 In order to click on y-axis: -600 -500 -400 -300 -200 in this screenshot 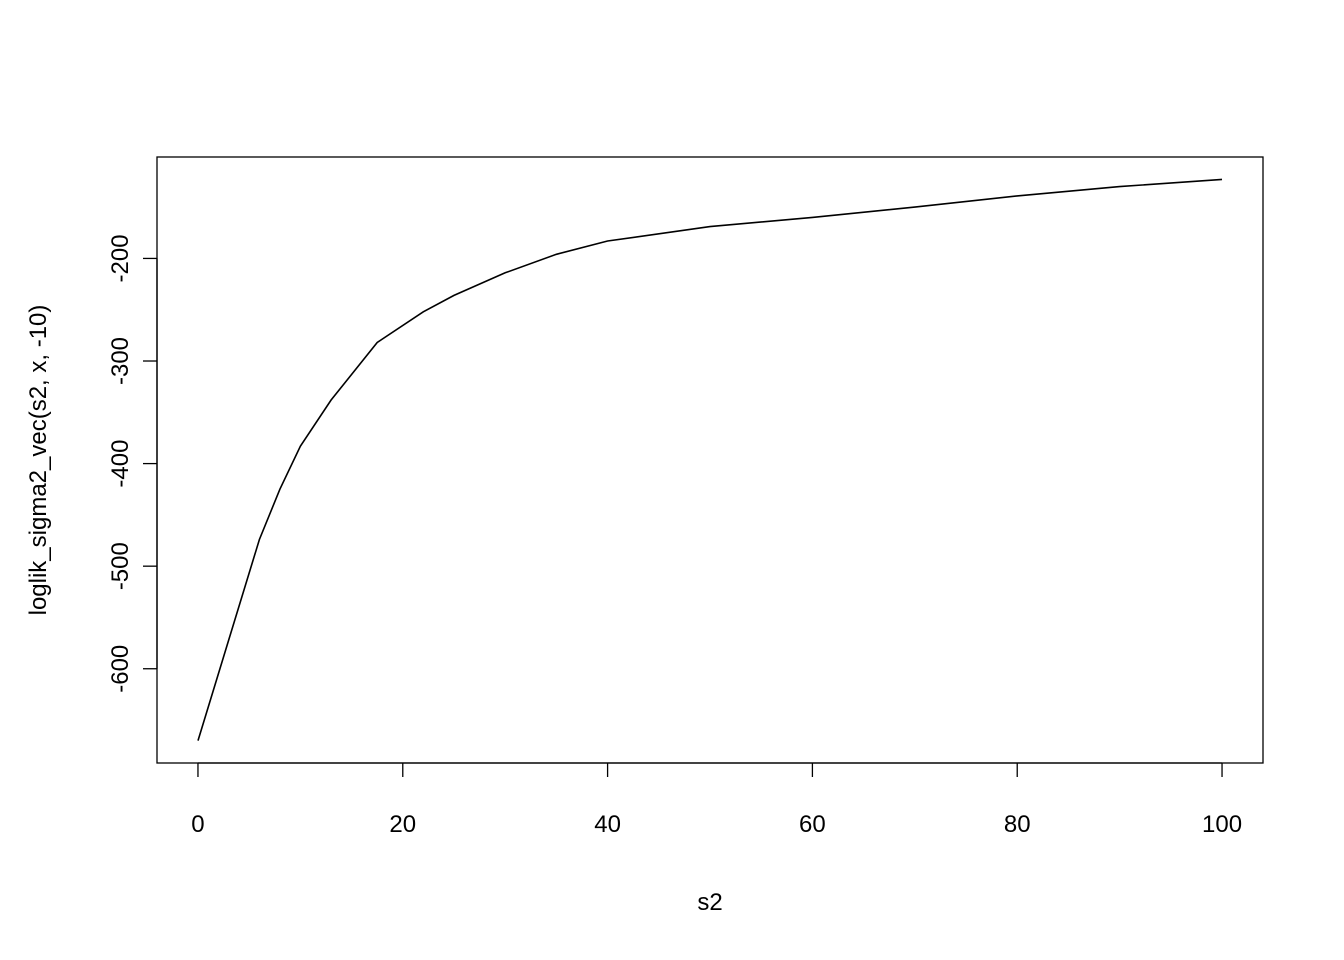, I will do `click(132, 463)`.